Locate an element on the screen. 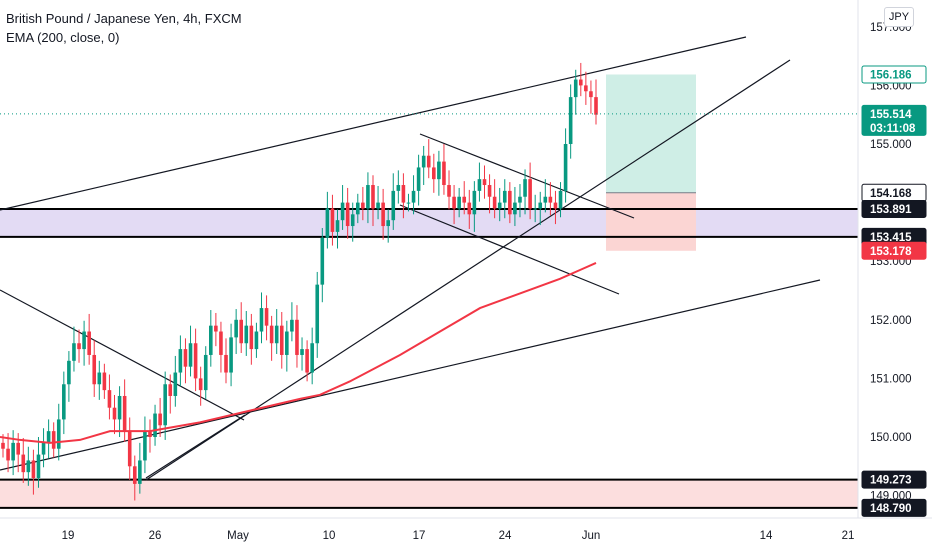 The width and height of the screenshot is (932, 550). price-label: 156.186 is located at coordinates (891, 76).